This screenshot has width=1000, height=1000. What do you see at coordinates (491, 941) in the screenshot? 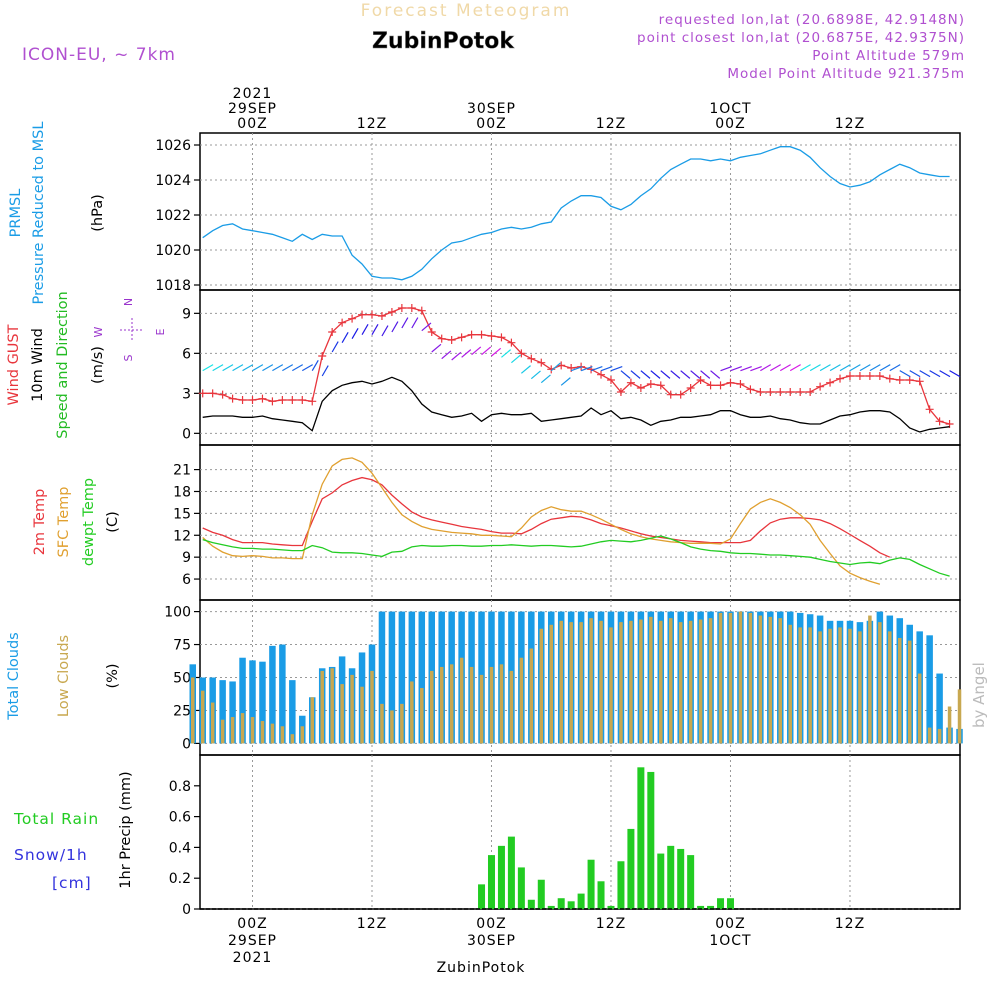
I see `bottom-time-label: 30SEP` at bounding box center [491, 941].